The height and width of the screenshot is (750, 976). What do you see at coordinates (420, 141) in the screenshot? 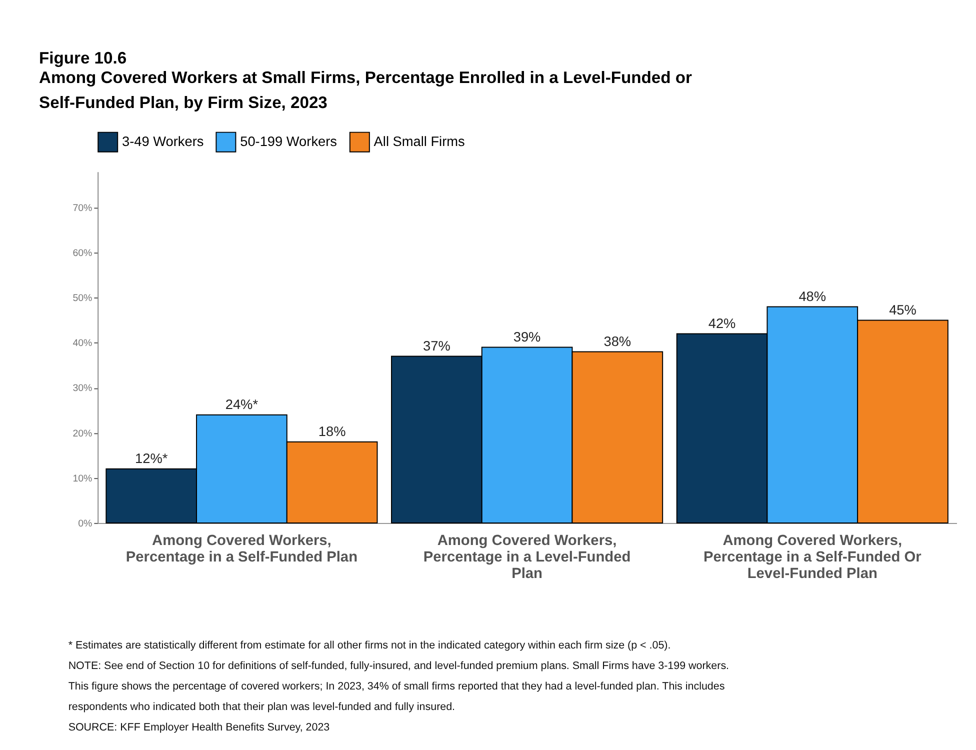
I see `legend-label: All Small Firms` at bounding box center [420, 141].